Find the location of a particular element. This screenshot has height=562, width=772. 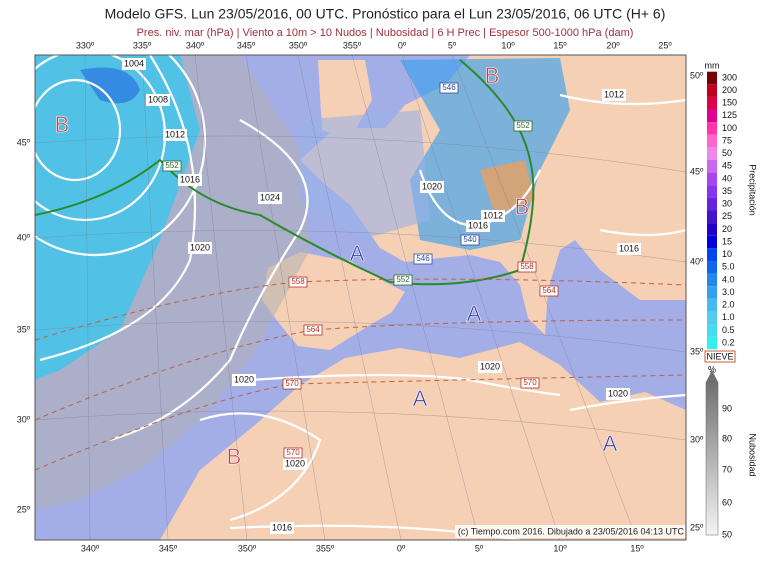

precip-level: 75 is located at coordinates (727, 140).